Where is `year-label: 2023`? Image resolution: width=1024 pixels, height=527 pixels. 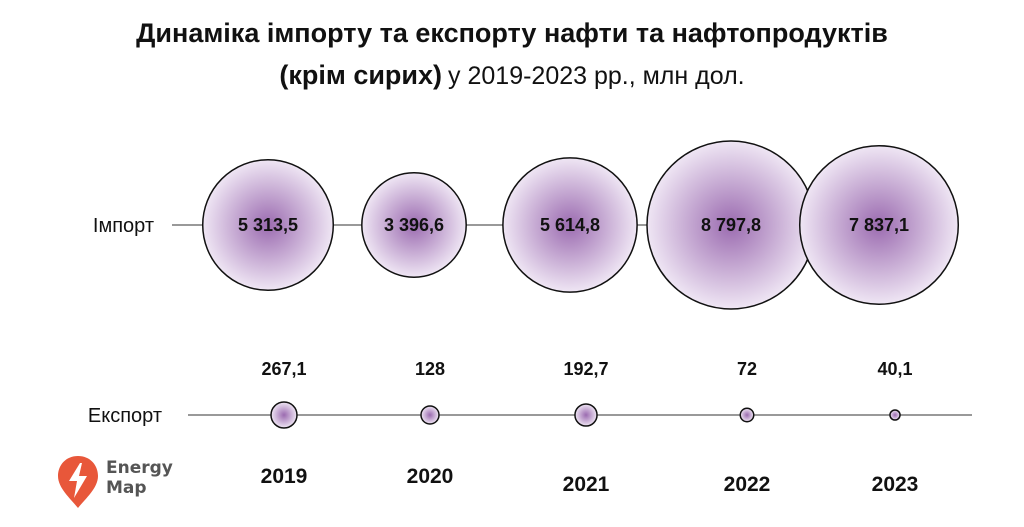 year-label: 2023 is located at coordinates (895, 484).